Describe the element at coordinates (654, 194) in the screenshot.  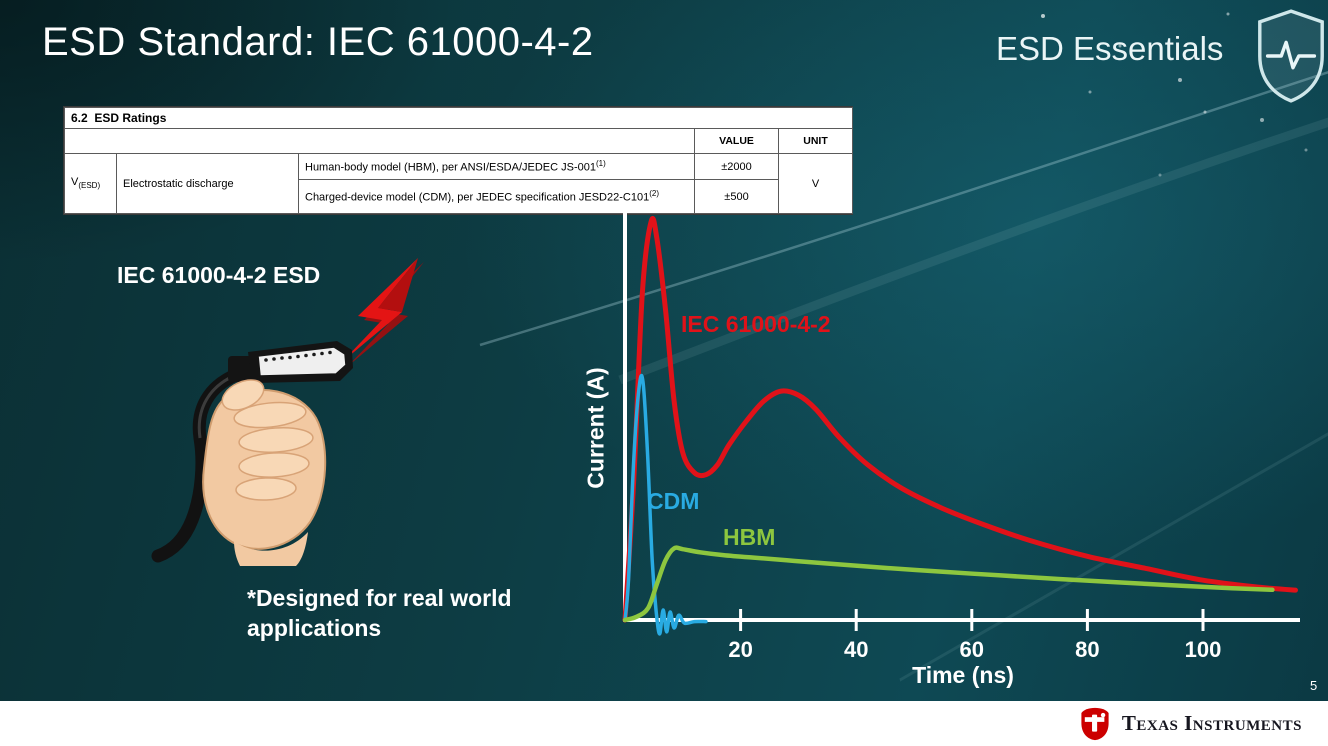
I see `footnote-superscript: (2)` at that location.